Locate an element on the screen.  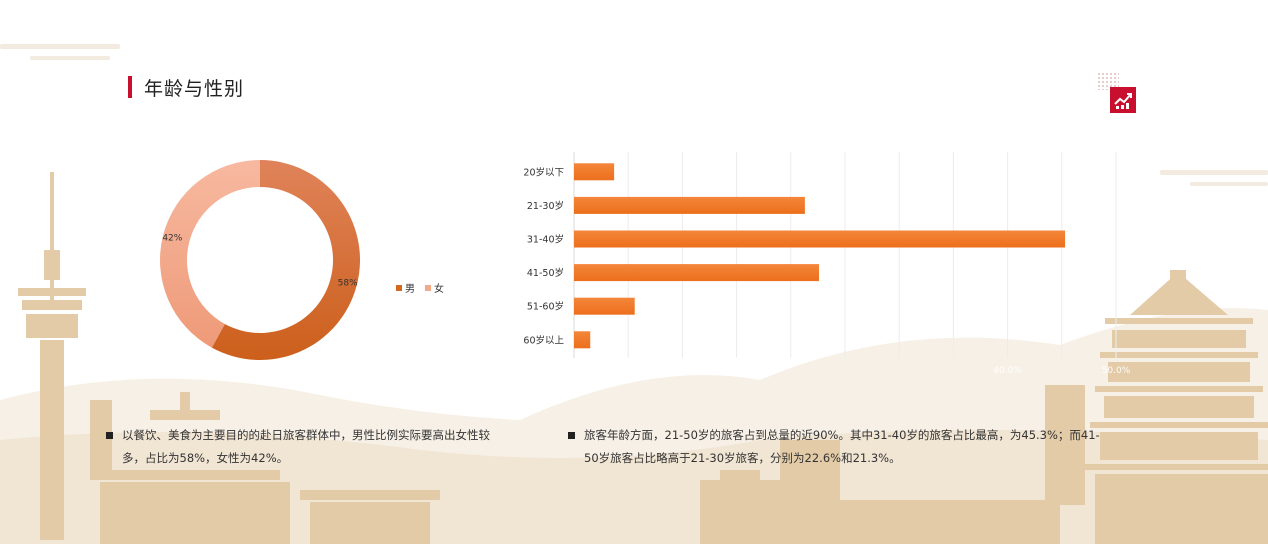
legend-item-male: 男 is located at coordinates (405, 287).